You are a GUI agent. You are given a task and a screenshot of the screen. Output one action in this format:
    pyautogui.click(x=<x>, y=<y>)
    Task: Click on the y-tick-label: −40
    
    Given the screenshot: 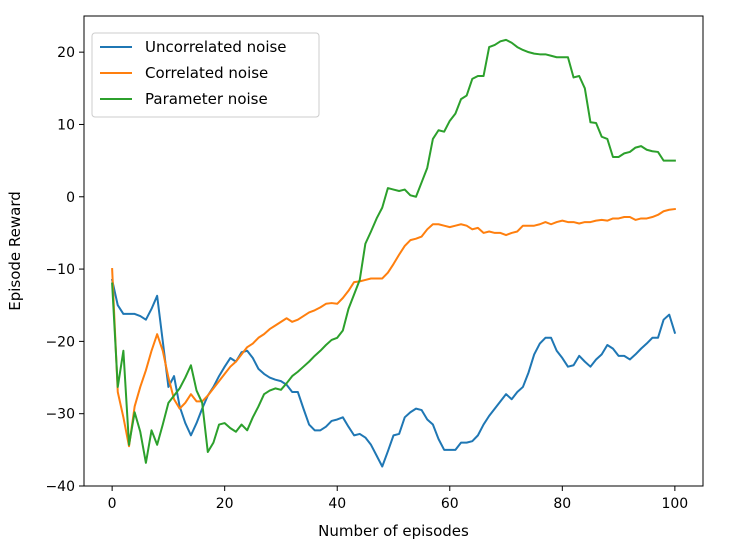 What is the action you would take?
    pyautogui.click(x=60, y=487)
    